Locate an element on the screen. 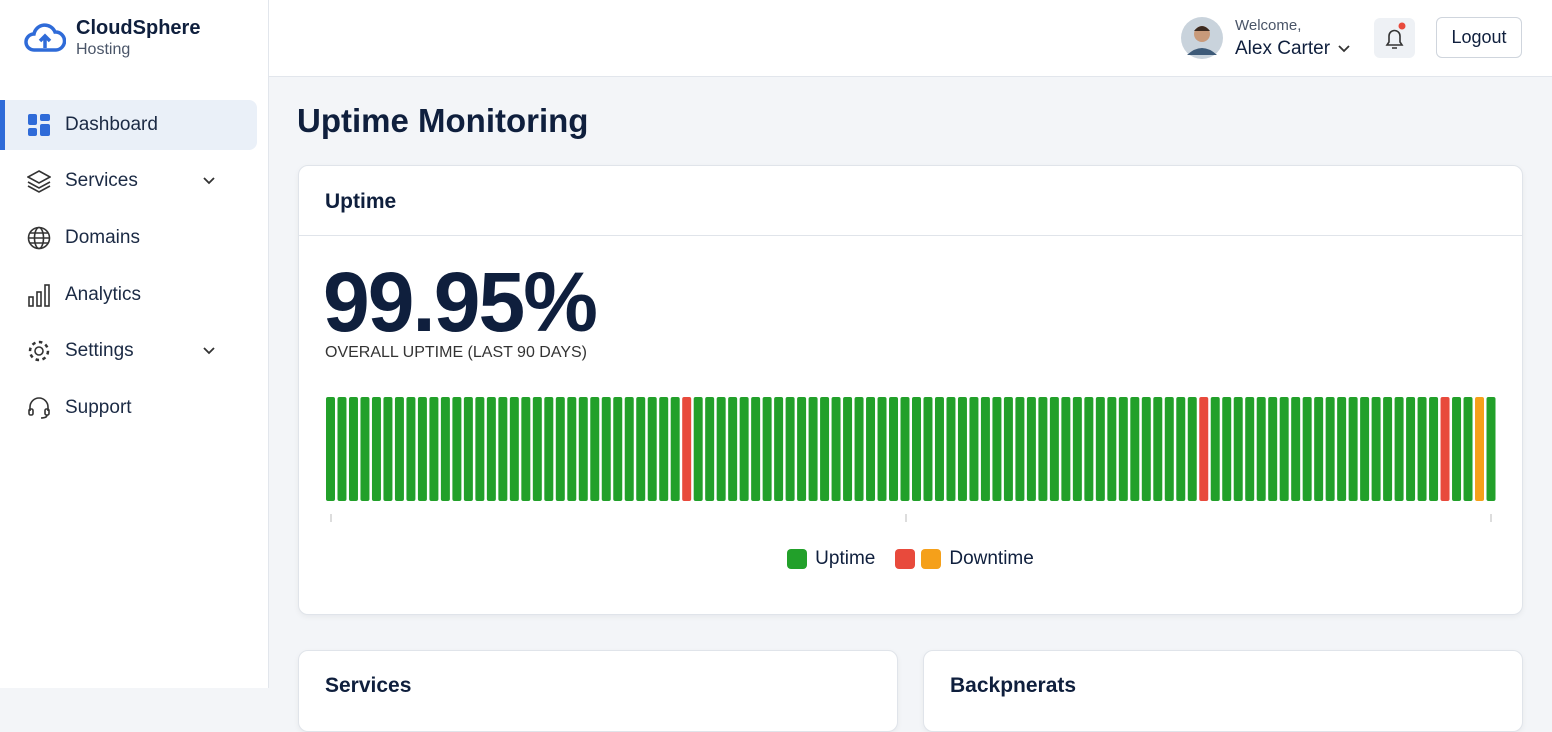  avatar is located at coordinates (1202, 38).